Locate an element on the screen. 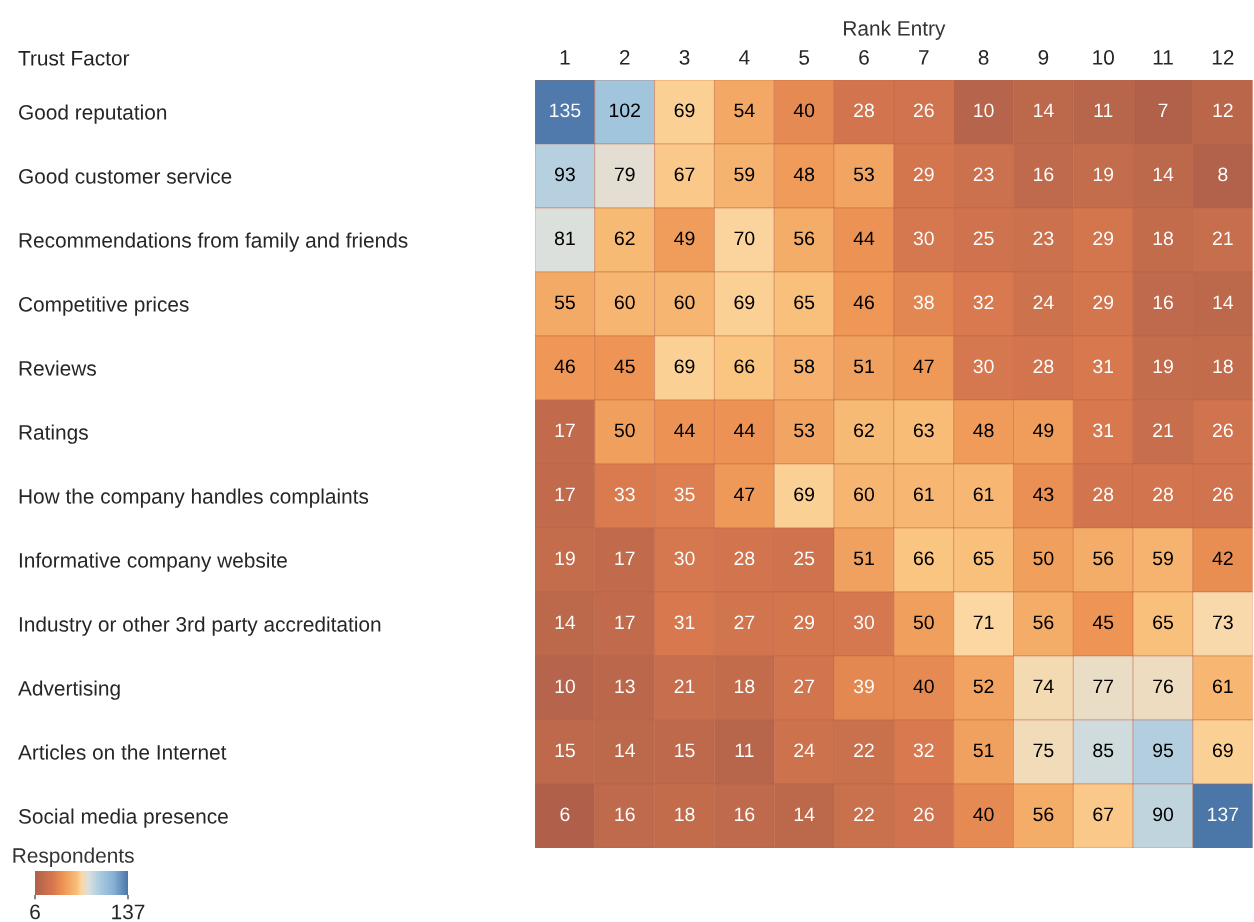 The height and width of the screenshot is (922, 1254). data-label: 85 is located at coordinates (1103, 750).